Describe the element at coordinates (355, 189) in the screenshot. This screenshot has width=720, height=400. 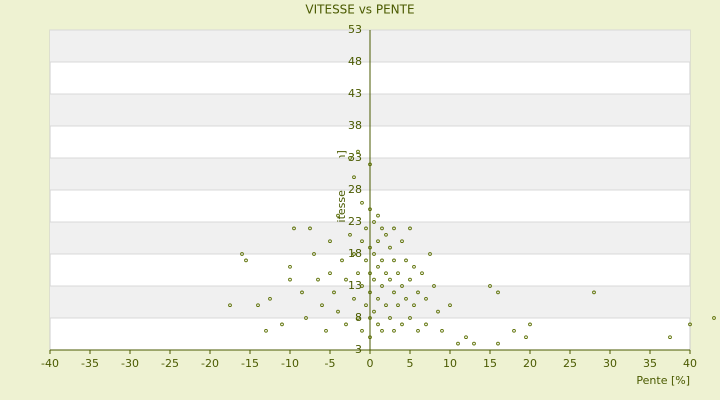
I see `y-tick-label: 28` at that location.